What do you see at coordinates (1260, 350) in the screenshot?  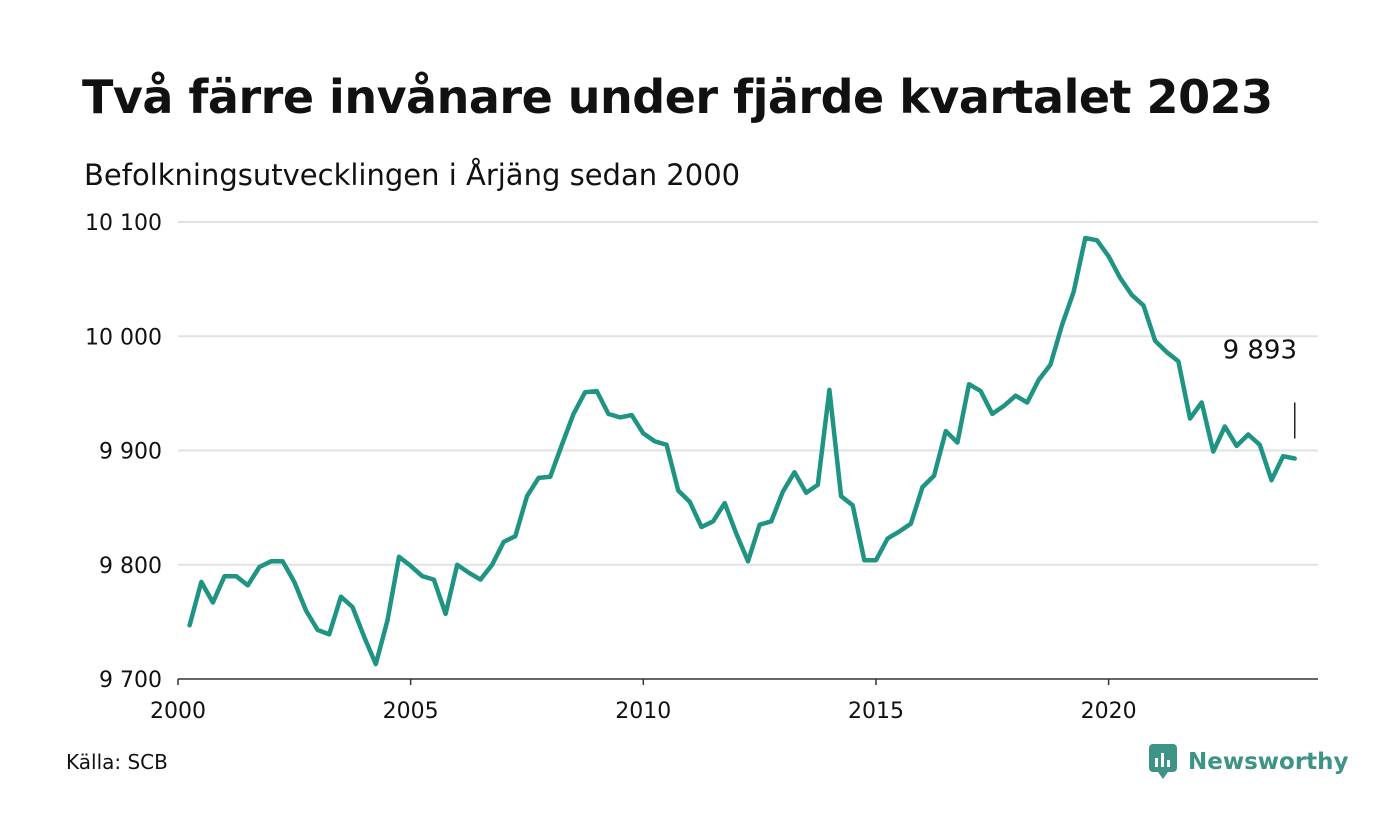 I see `annotation-label: 9 893` at bounding box center [1260, 350].